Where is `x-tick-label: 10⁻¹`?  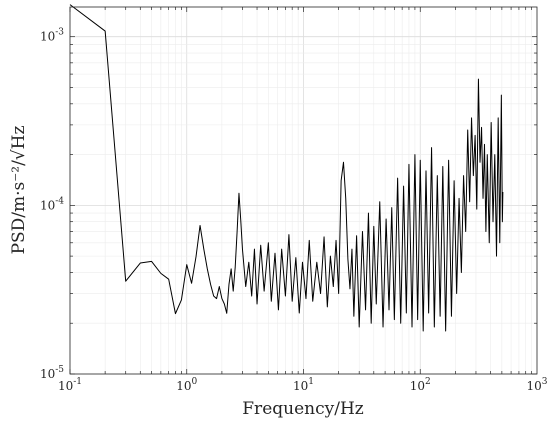 x-tick-label: 10⁻¹ is located at coordinates (70, 385).